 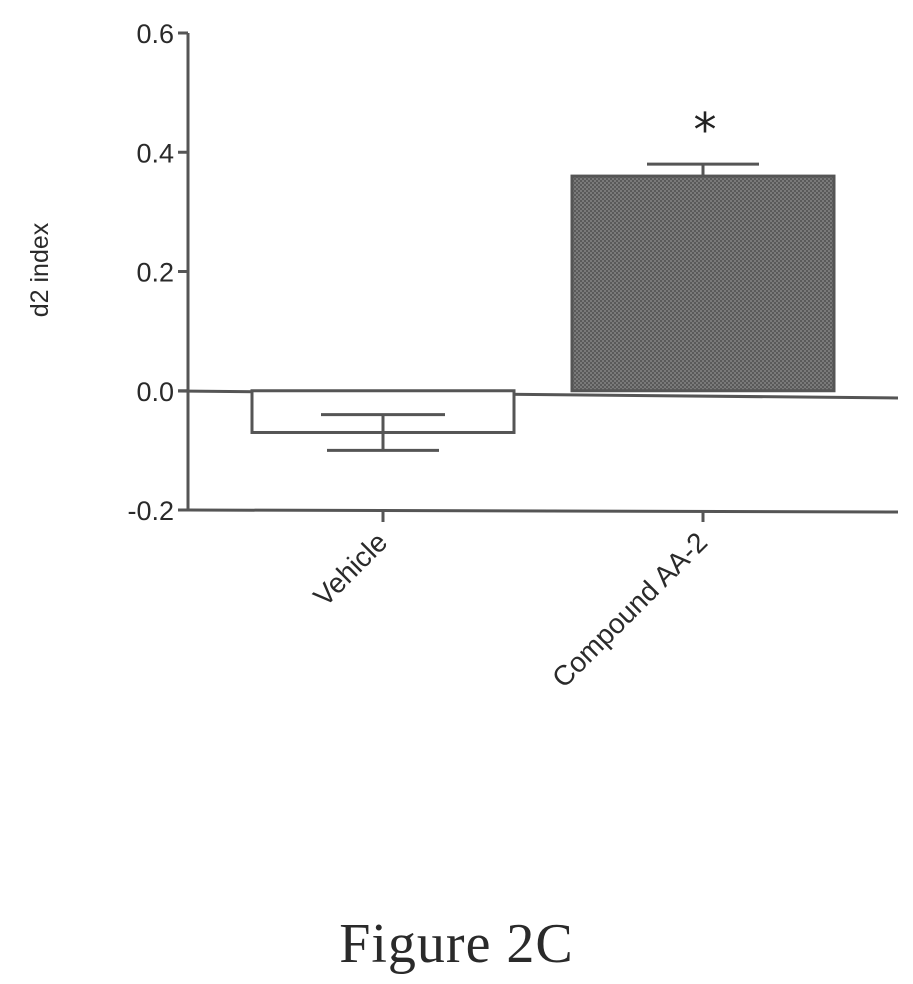 I want to click on significance-marks: *, so click(x=705, y=130).